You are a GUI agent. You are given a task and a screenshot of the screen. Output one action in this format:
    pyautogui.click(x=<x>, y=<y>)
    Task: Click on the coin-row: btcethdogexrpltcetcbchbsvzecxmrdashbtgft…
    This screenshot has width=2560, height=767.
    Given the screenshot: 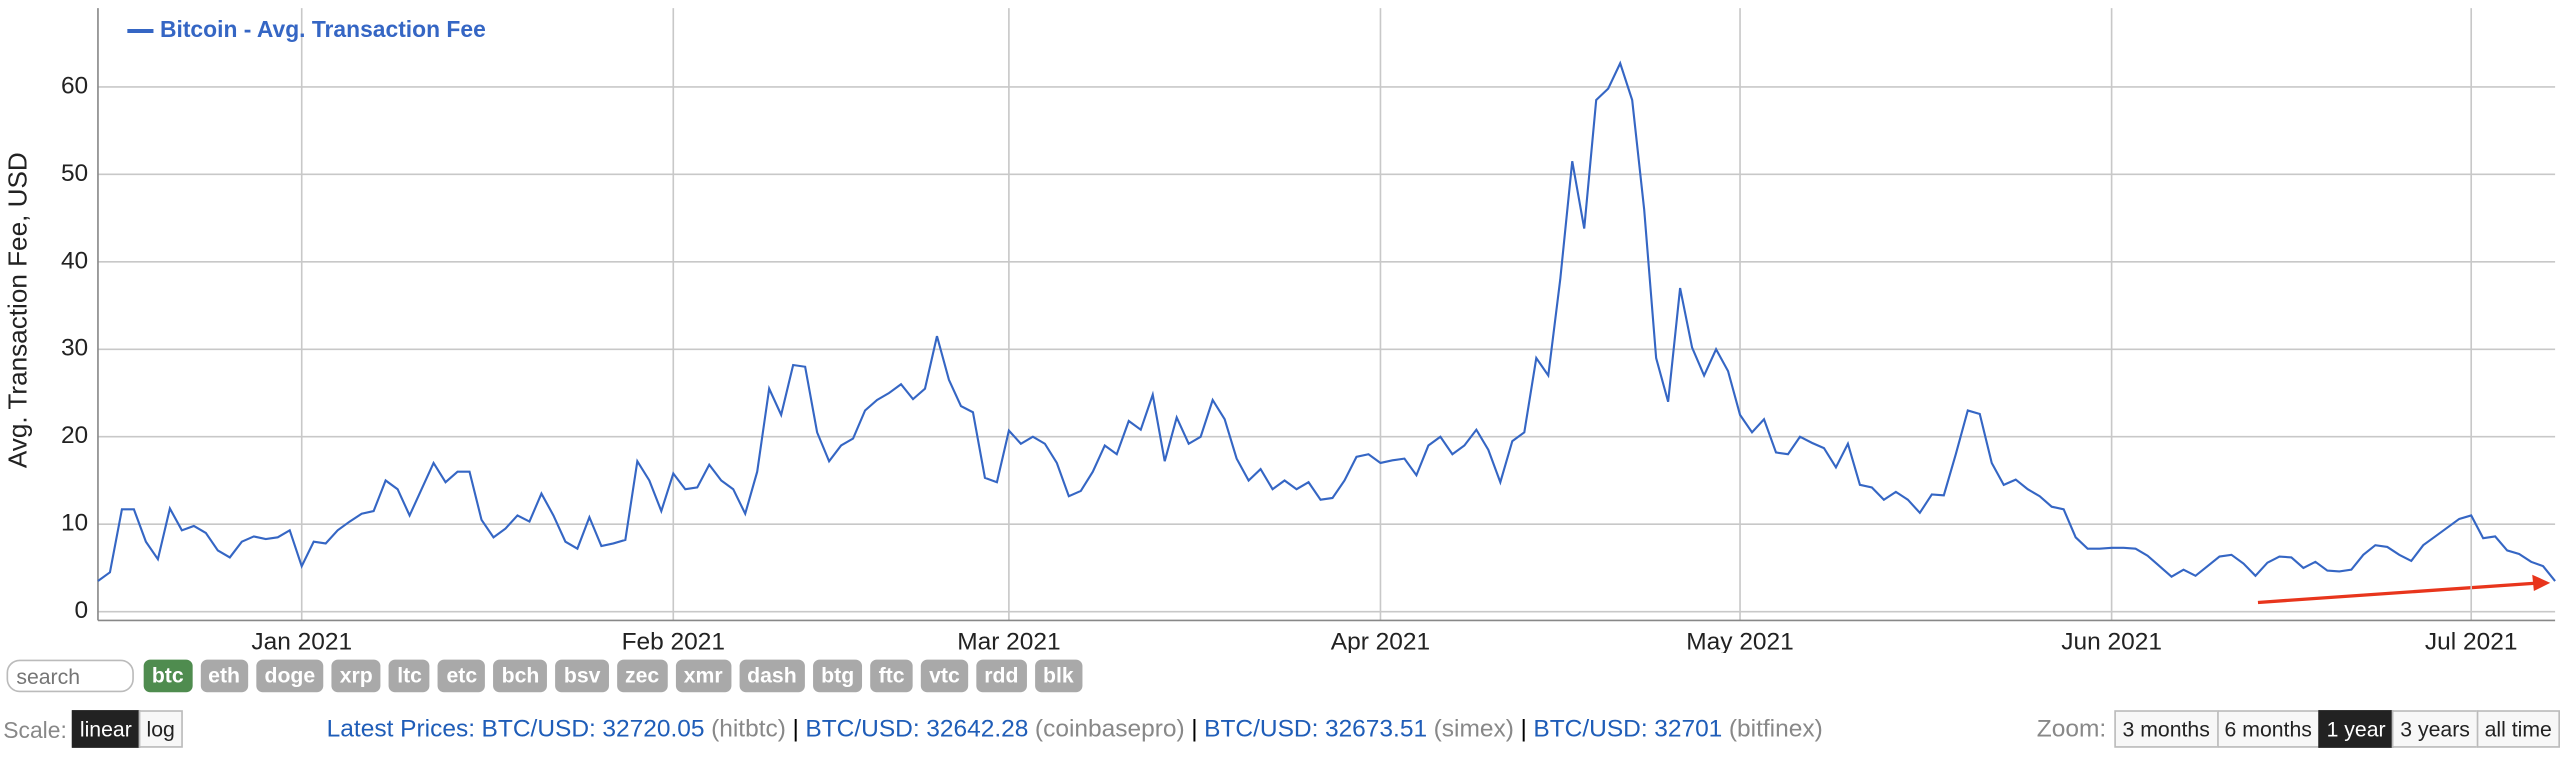 What is the action you would take?
    pyautogui.click(x=545, y=676)
    